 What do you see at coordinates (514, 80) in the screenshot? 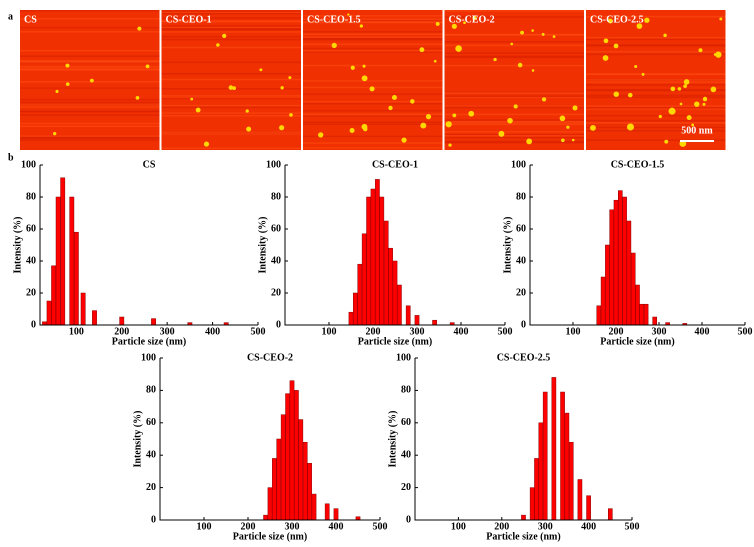
I see `afm-image` at bounding box center [514, 80].